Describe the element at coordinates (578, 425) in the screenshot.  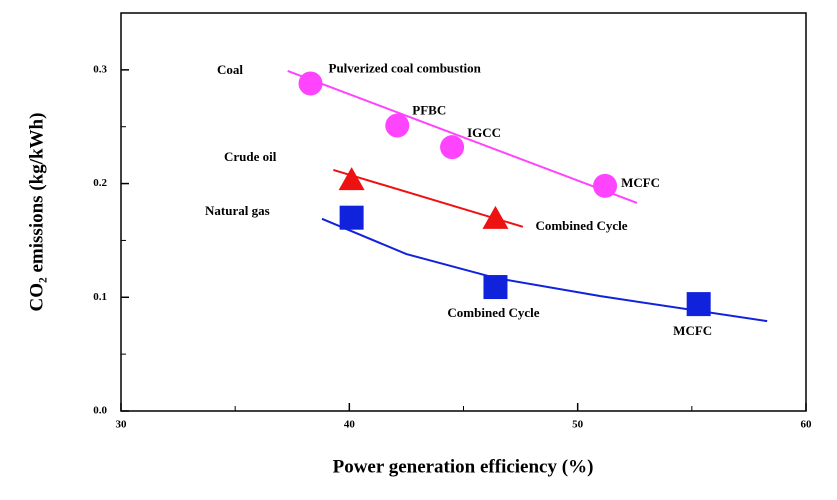
I see `x-tick-label: 50` at that location.